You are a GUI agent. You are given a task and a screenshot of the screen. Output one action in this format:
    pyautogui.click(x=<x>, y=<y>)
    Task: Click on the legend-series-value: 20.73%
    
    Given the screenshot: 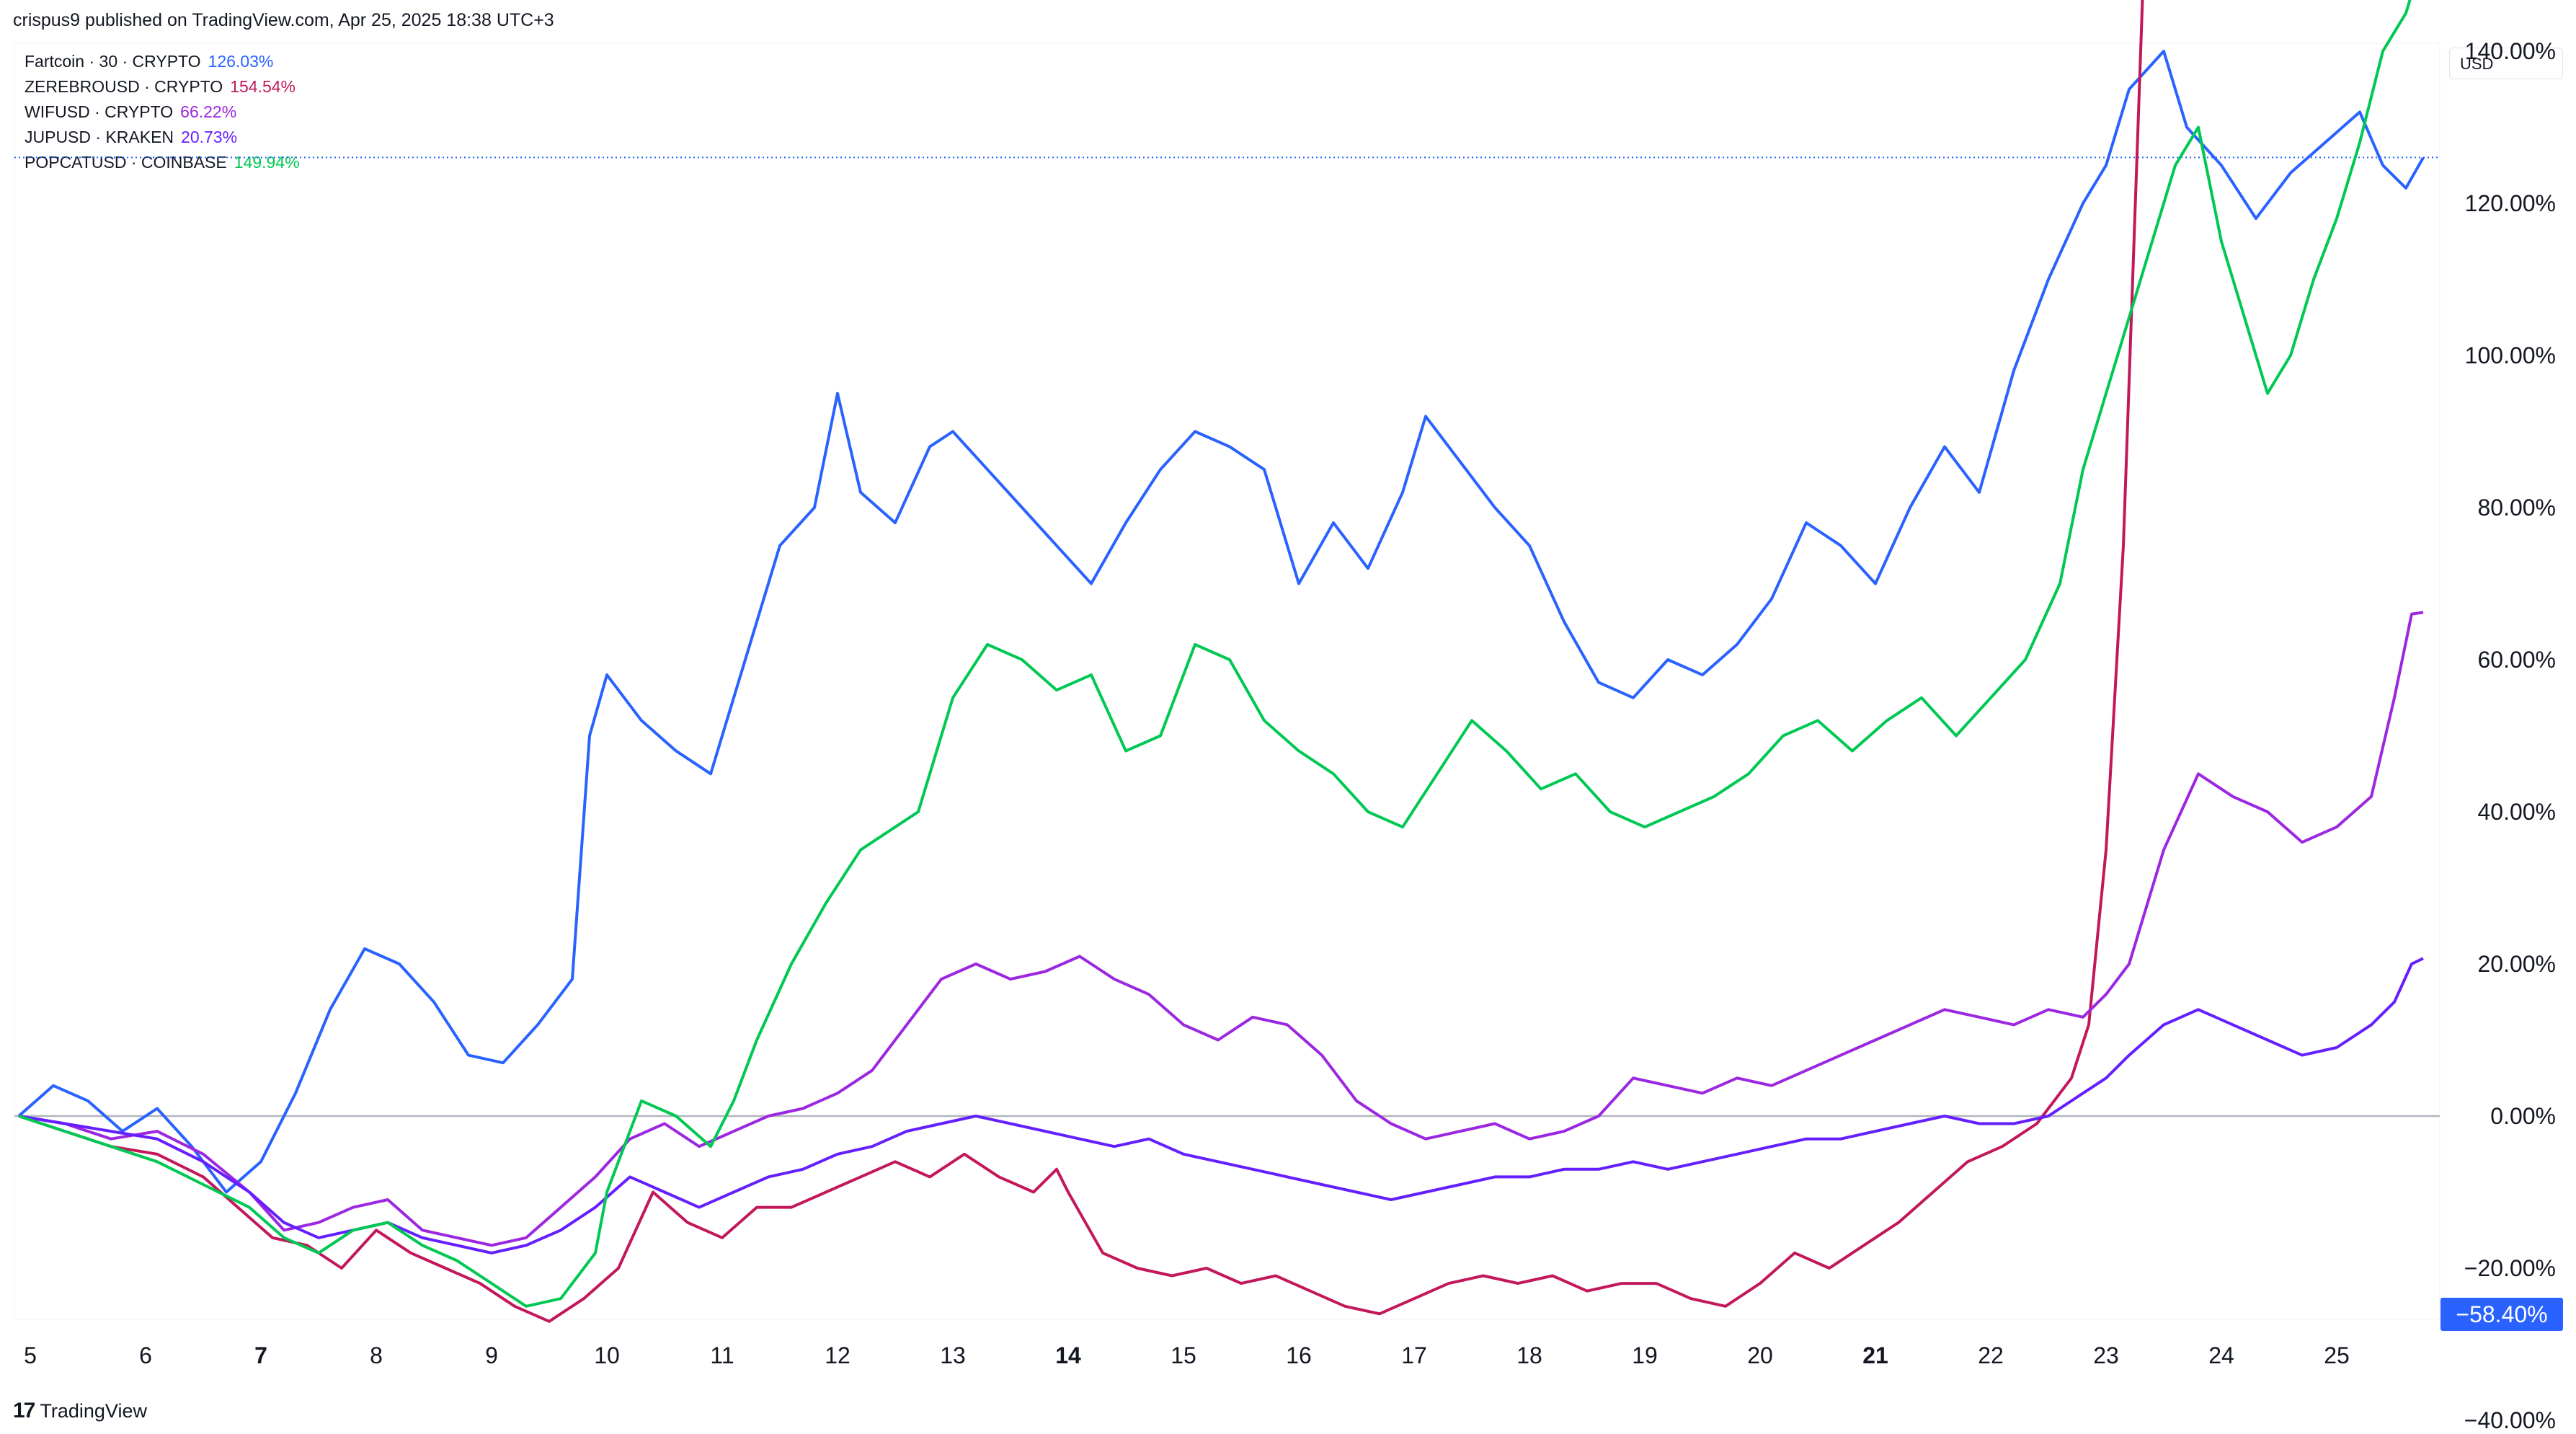 What is the action you would take?
    pyautogui.click(x=209, y=137)
    